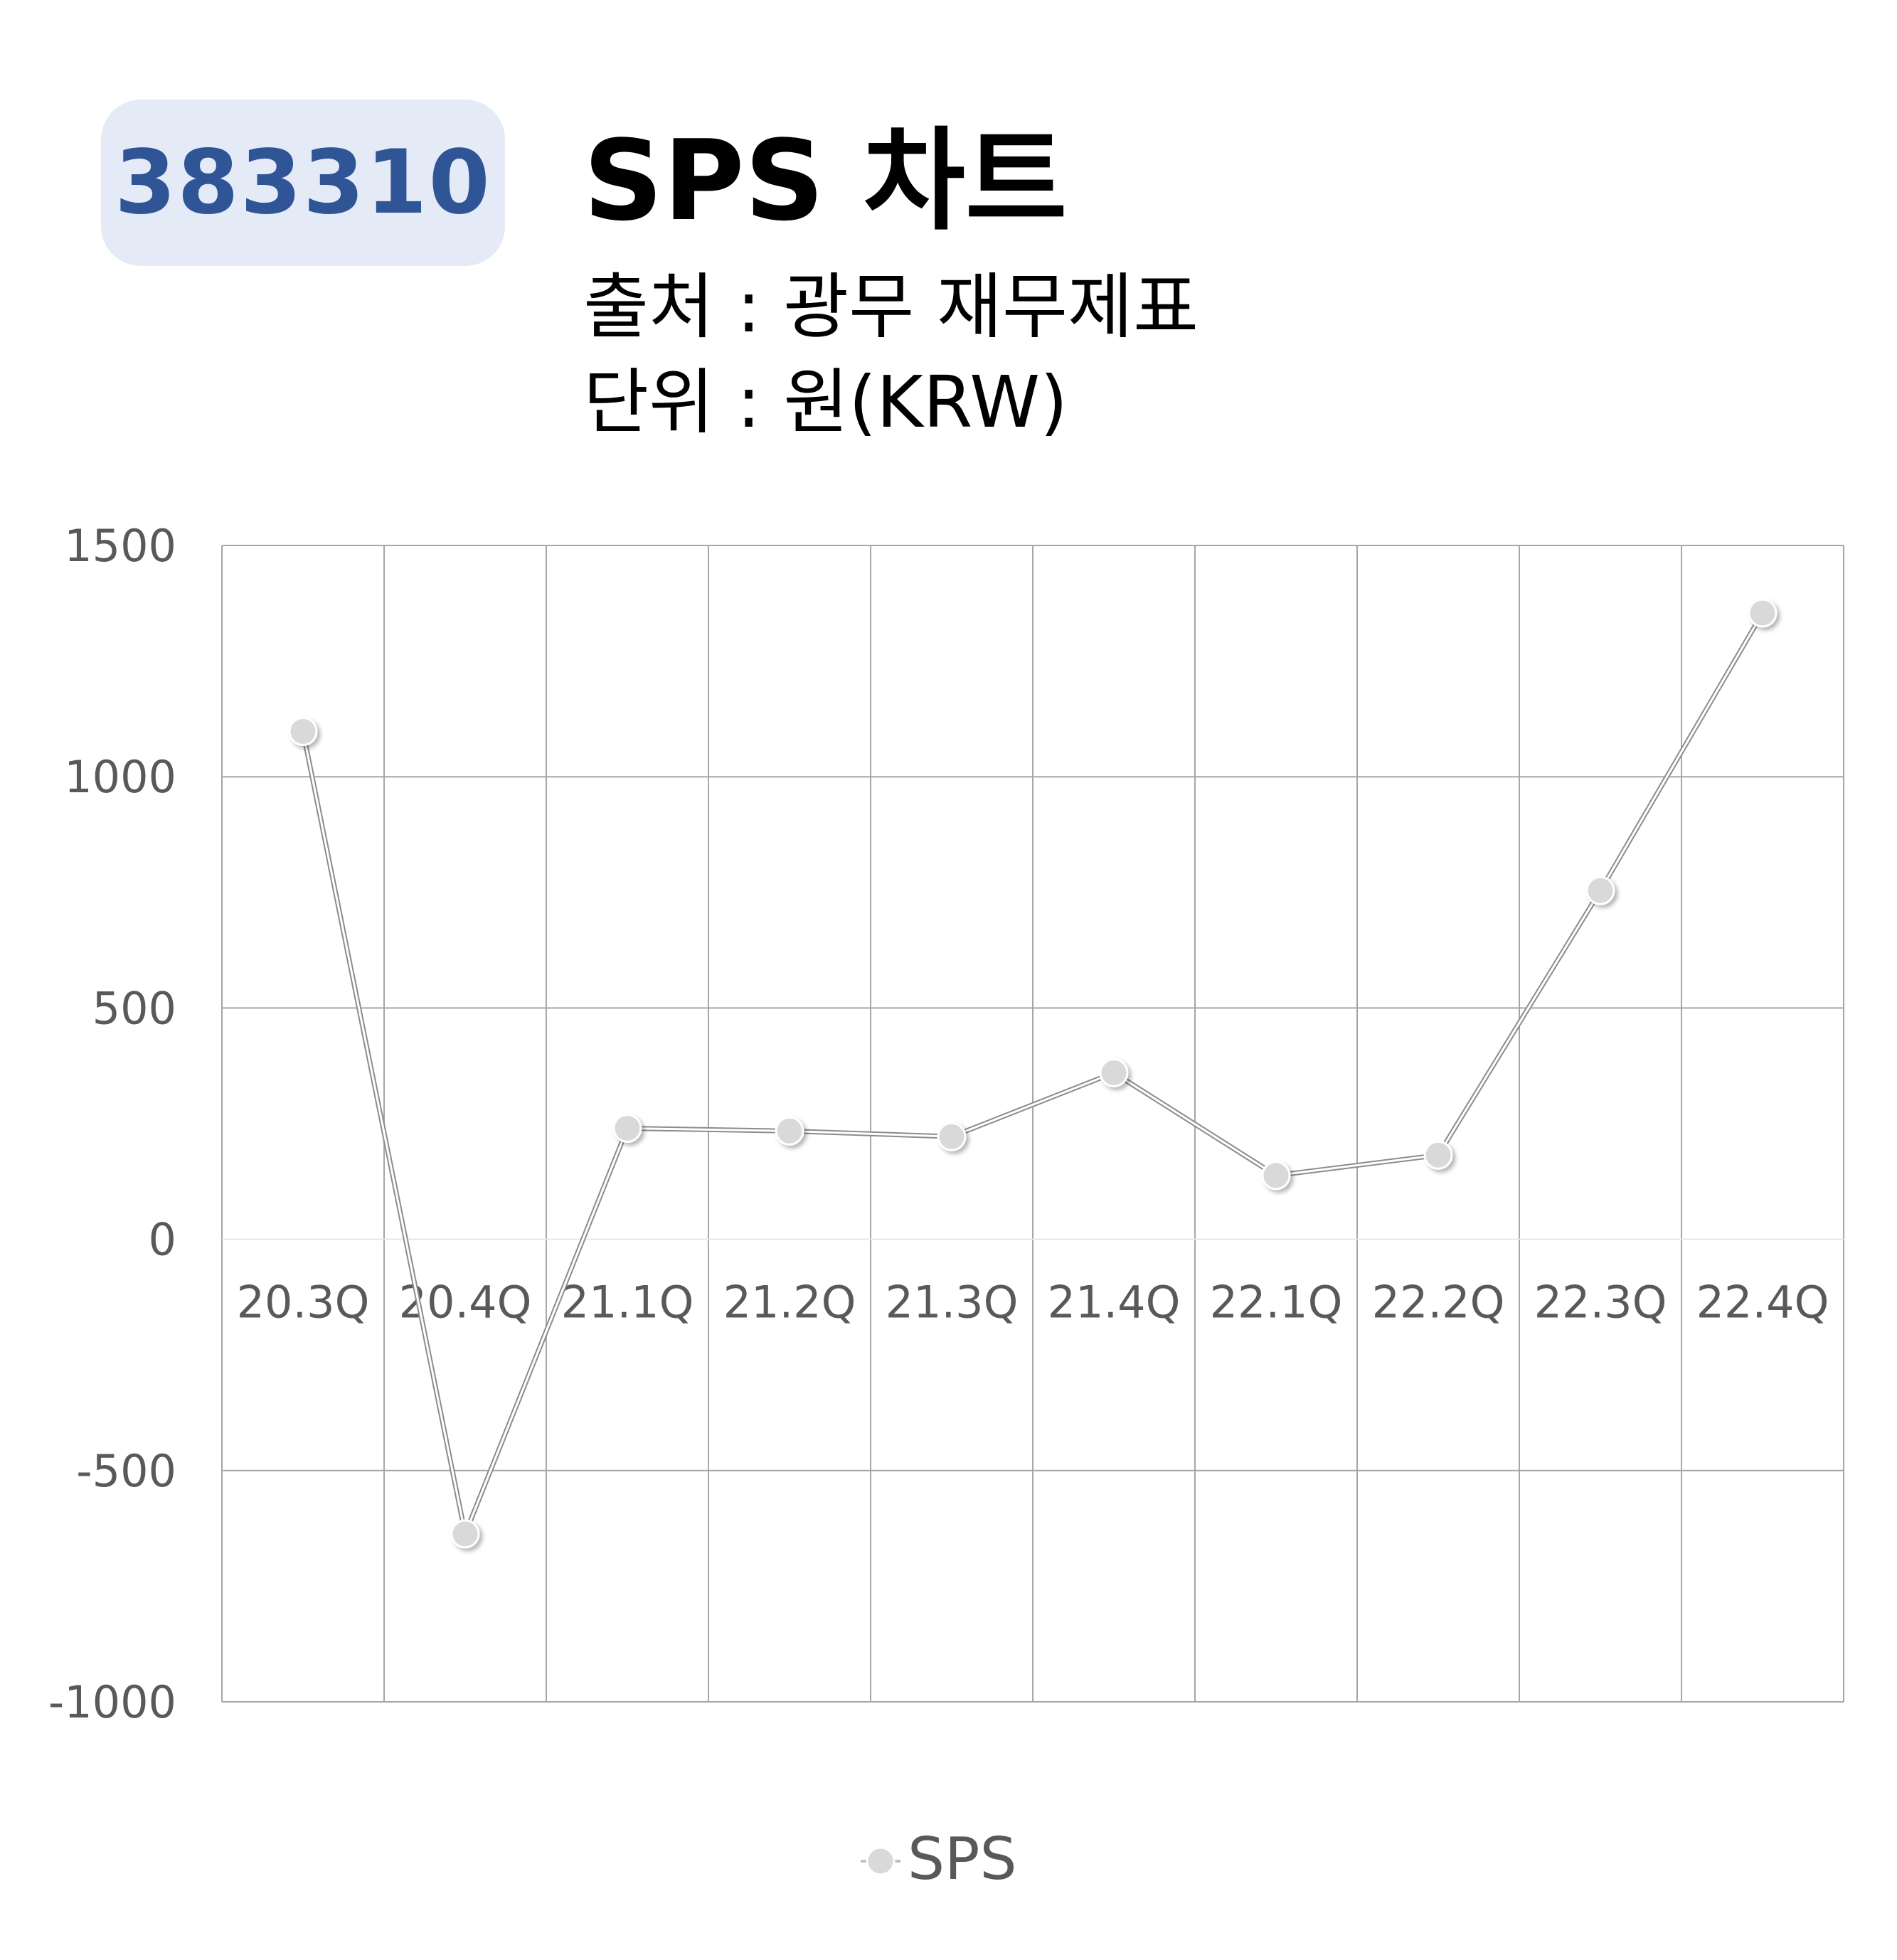 The height and width of the screenshot is (1960, 1897). What do you see at coordinates (134, 1008) in the screenshot?
I see `y-tick-label: 500` at bounding box center [134, 1008].